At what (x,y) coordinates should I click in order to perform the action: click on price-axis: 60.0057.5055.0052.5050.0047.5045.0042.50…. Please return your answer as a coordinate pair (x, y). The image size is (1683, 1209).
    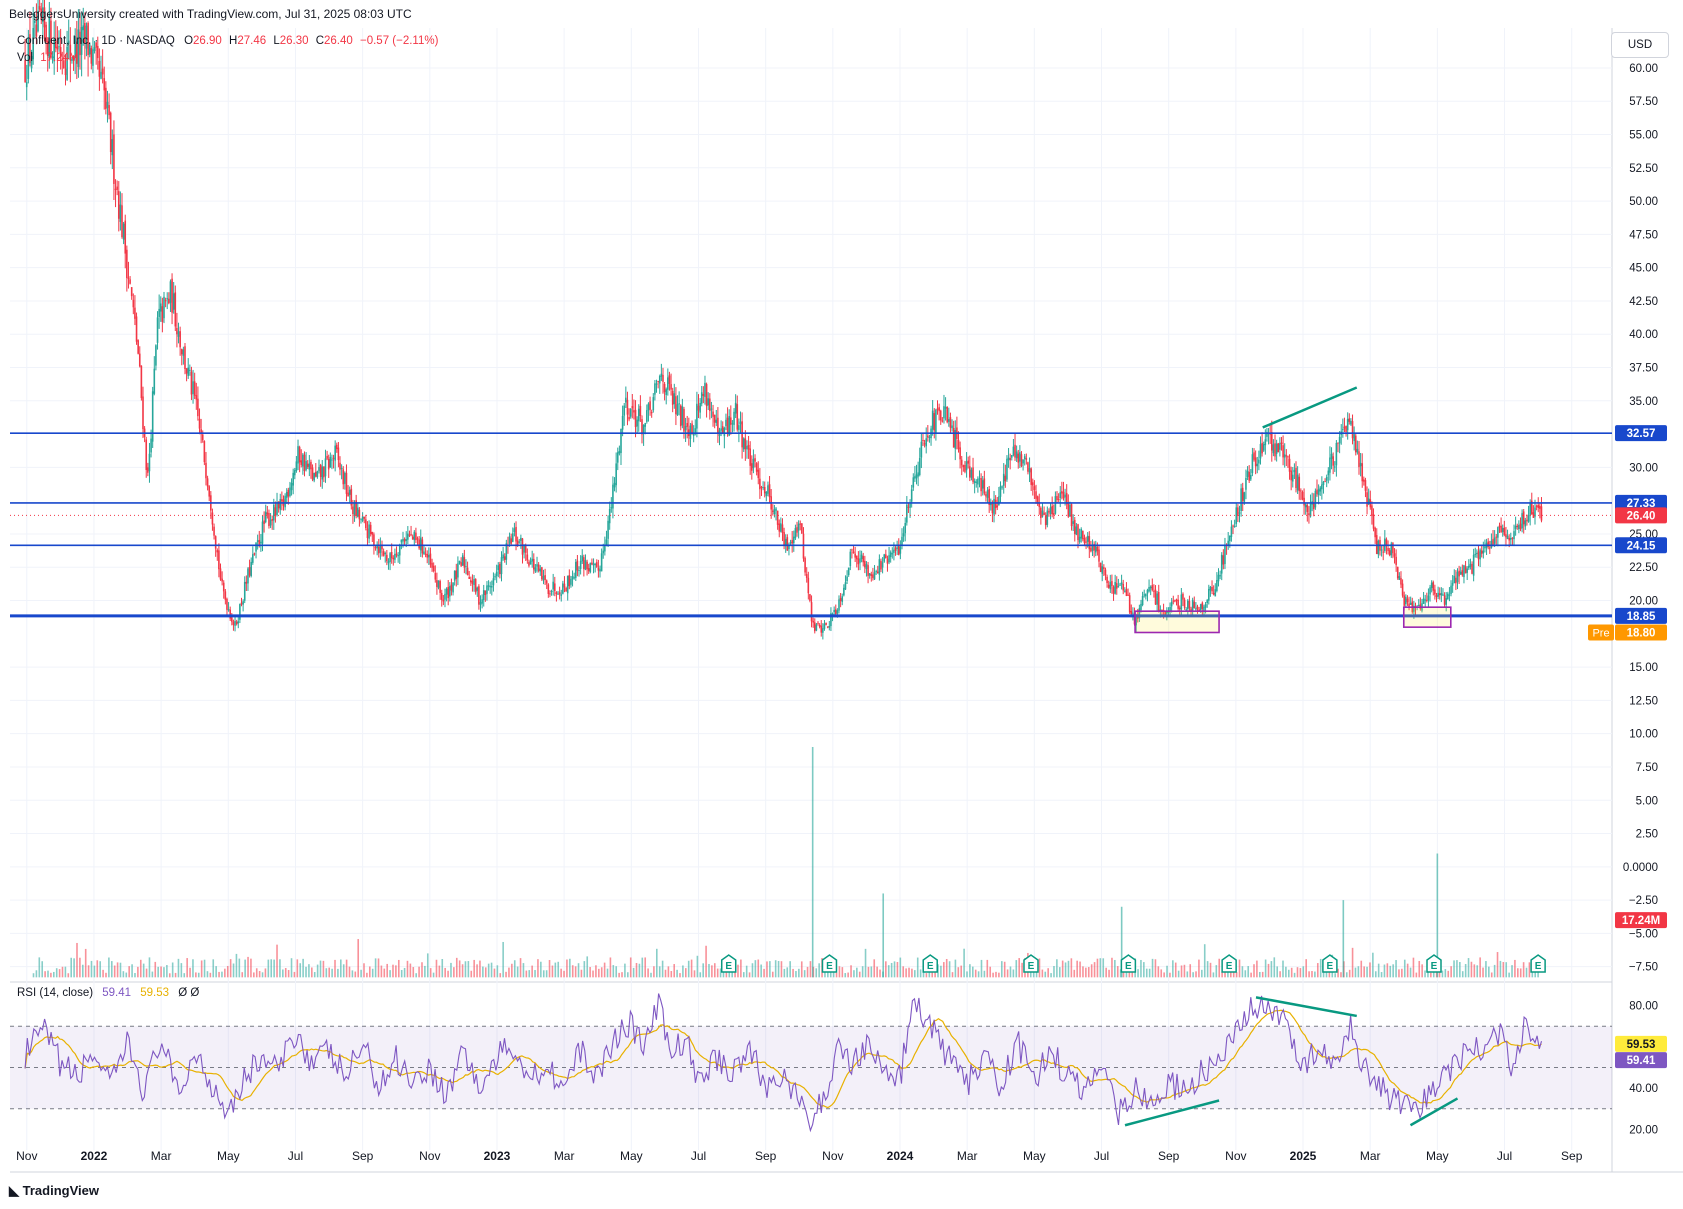
    Looking at the image, I should click on (1640, 599).